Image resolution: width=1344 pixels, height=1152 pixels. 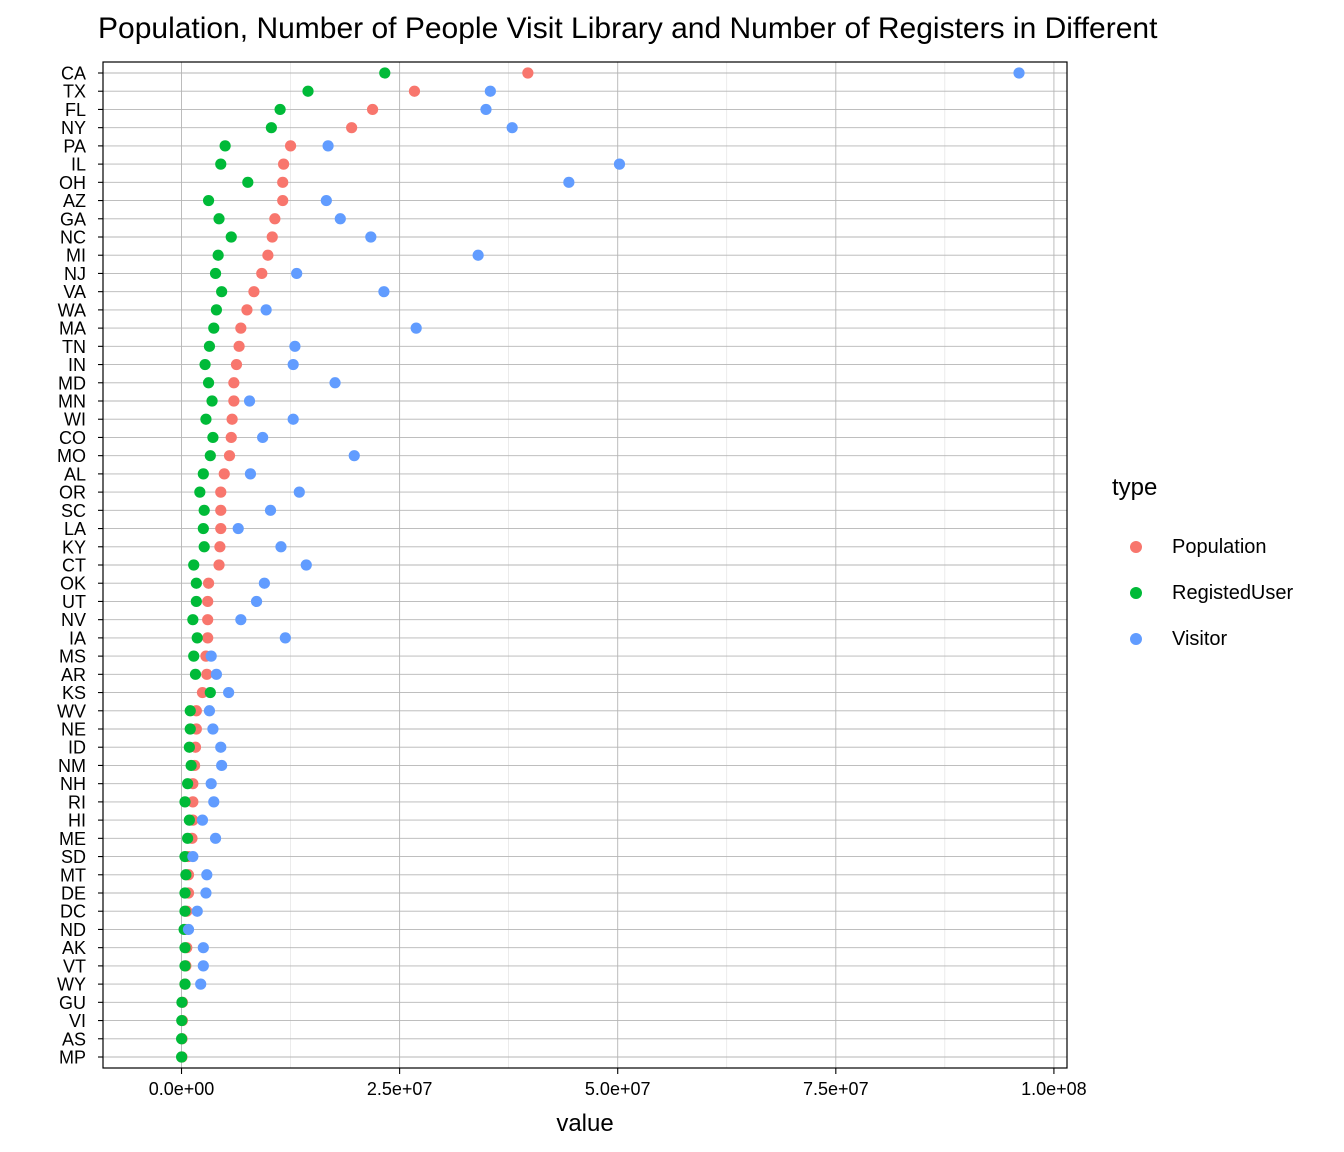 What do you see at coordinates (290, 146) in the screenshot?
I see `point-population-pa` at bounding box center [290, 146].